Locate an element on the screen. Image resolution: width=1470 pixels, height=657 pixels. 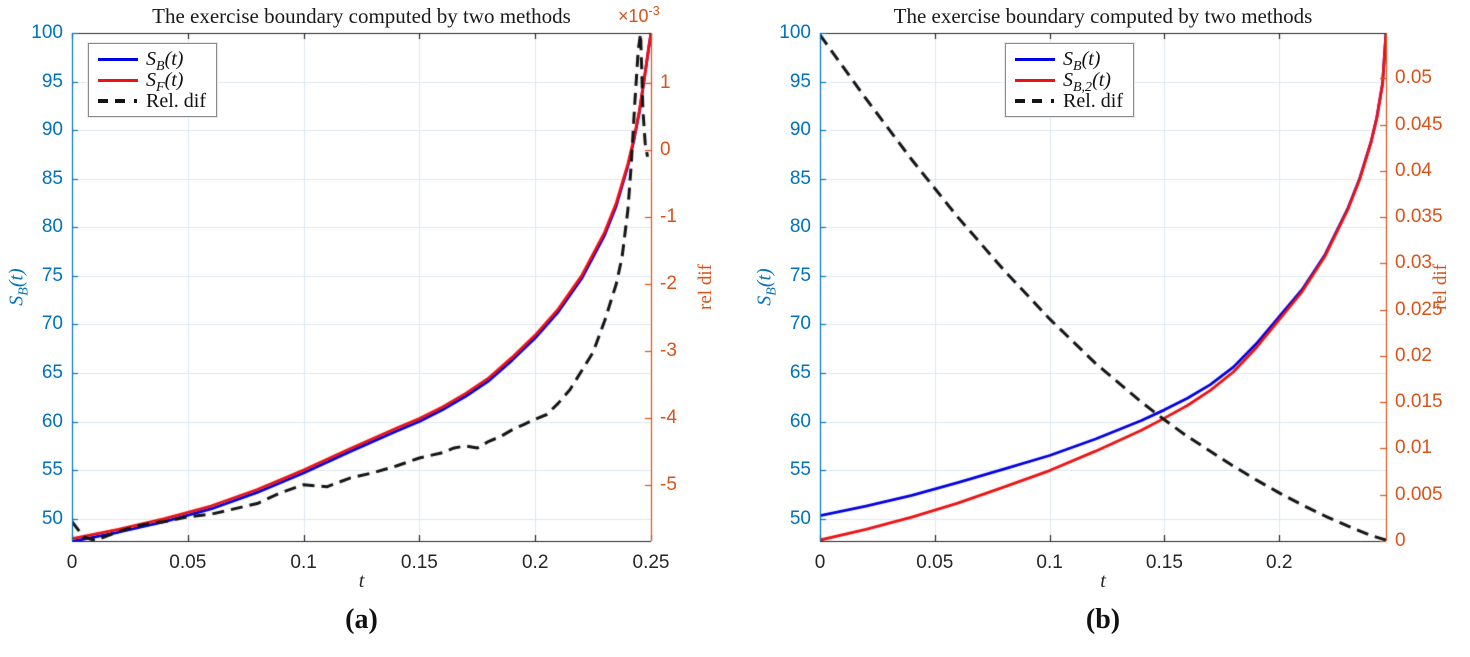
caption: (b) is located at coordinates (1103, 619).